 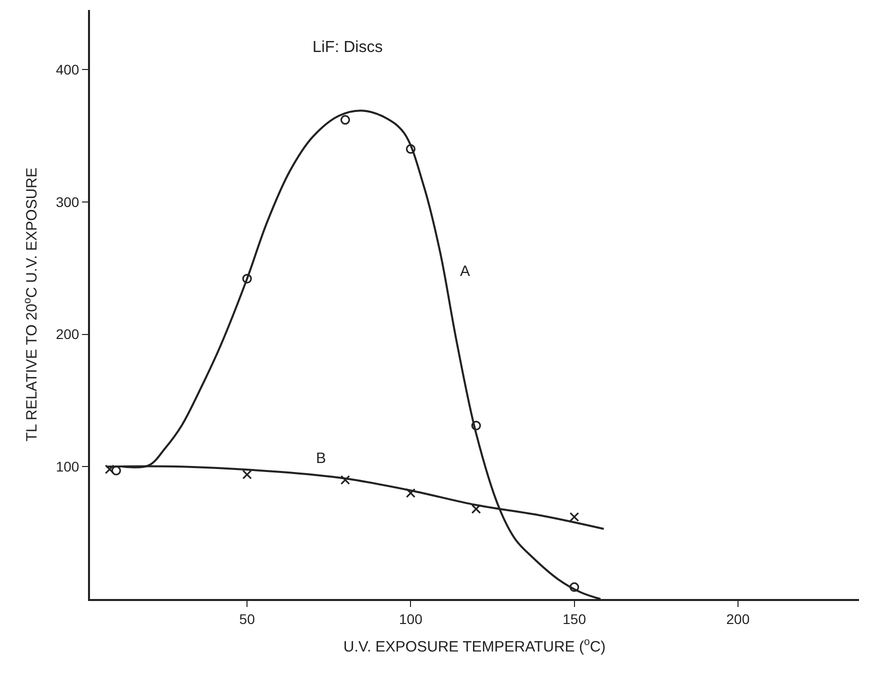 What do you see at coordinates (411, 618) in the screenshot?
I see `x-tick-label: 100` at bounding box center [411, 618].